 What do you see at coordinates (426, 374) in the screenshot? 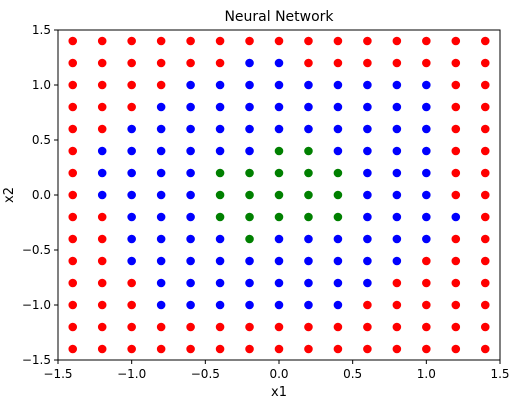
I see `x-tick-label: 1.0` at bounding box center [426, 374].